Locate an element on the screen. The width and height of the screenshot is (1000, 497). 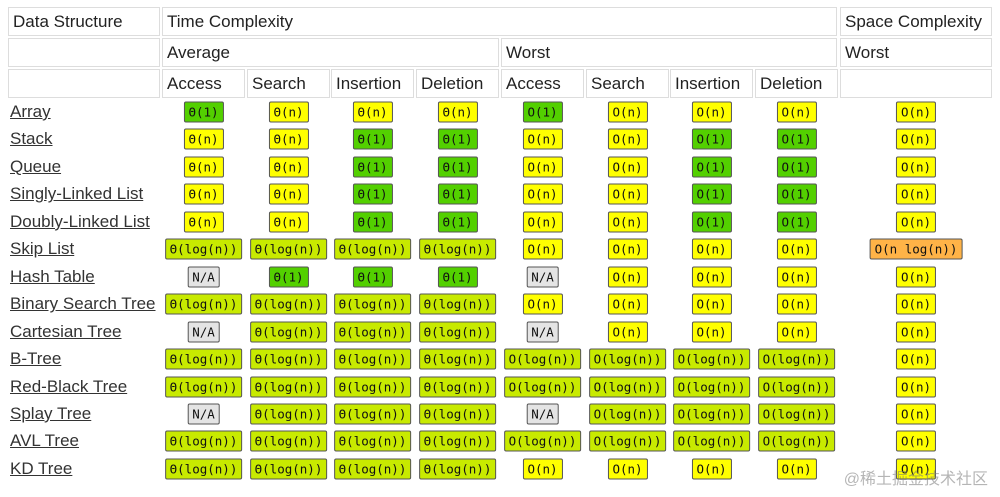
data-structure-link: KD Tree is located at coordinates (41, 468).